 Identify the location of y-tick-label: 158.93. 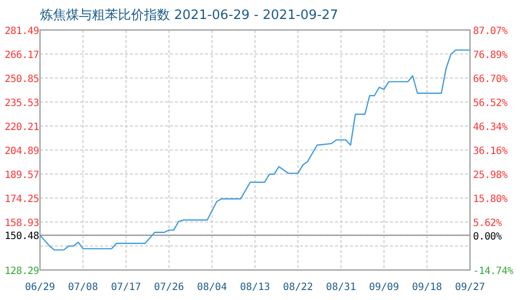
(22, 223).